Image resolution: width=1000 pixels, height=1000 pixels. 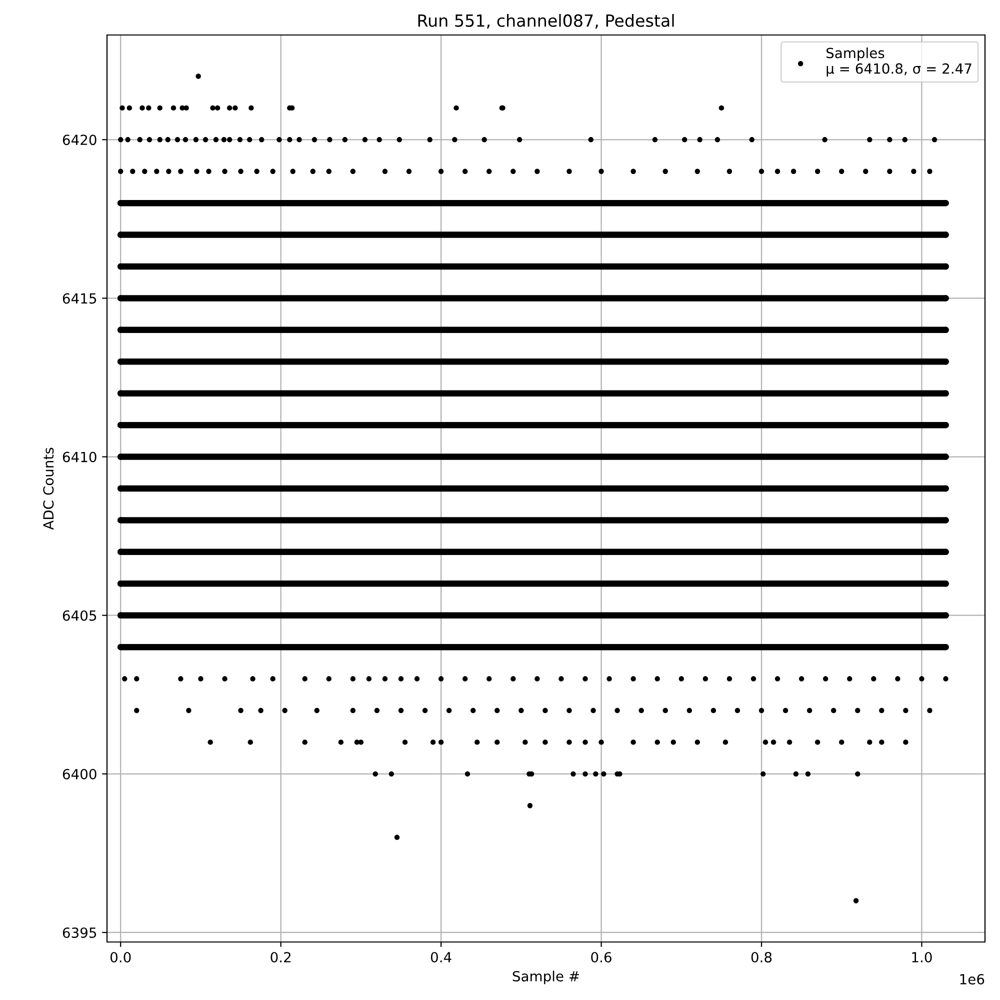 What do you see at coordinates (79, 457) in the screenshot?
I see `y-tick-label: 6410` at bounding box center [79, 457].